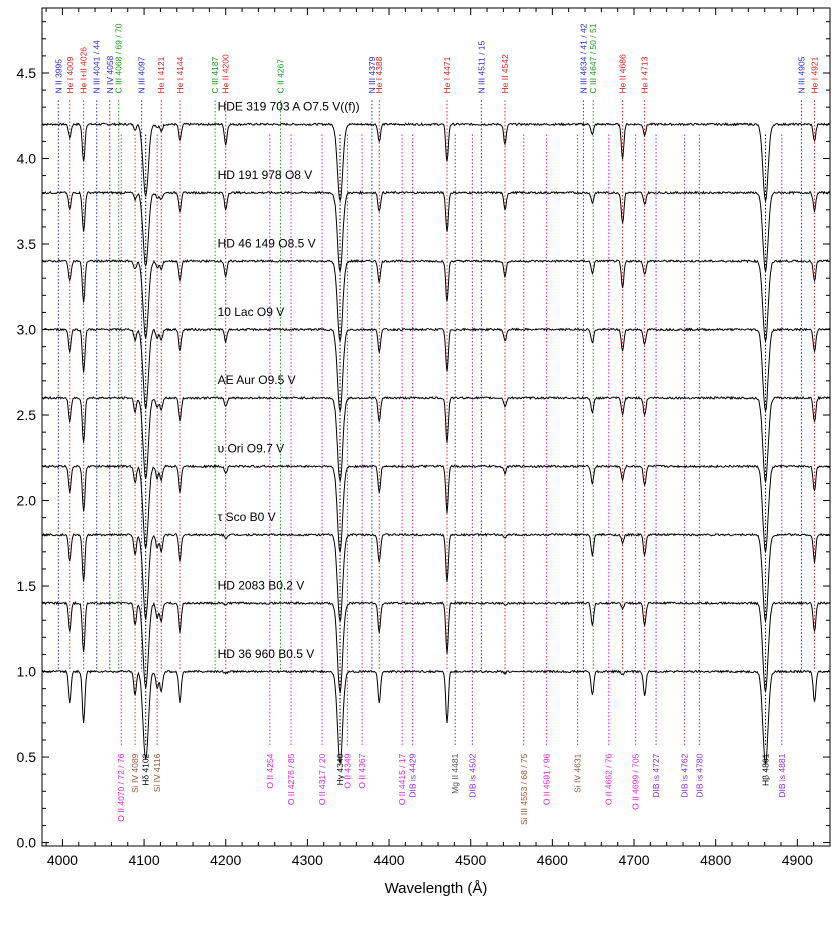  What do you see at coordinates (27, 158) in the screenshot?
I see `y-tick-label: 4.0` at bounding box center [27, 158].